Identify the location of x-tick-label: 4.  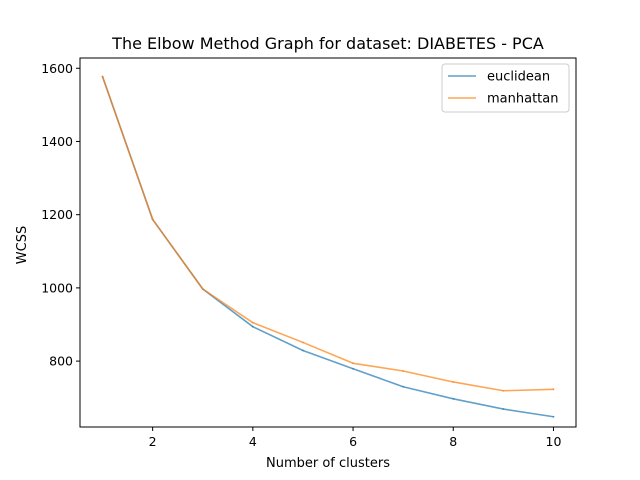
(253, 441).